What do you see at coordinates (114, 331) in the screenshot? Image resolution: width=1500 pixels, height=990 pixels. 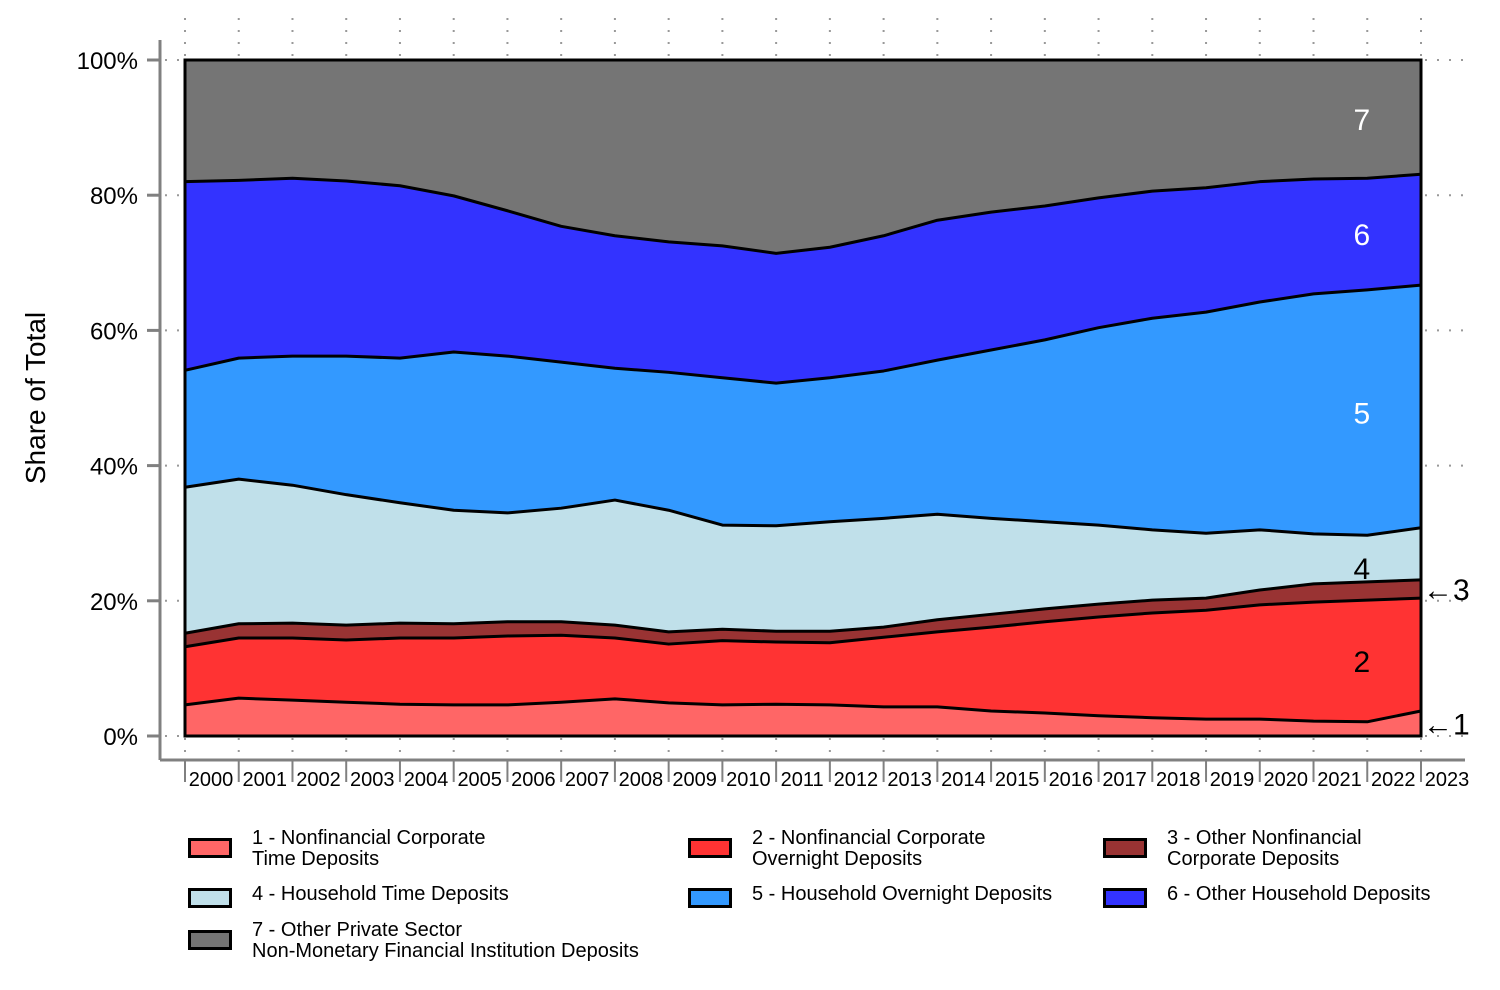 I see `y-tick-label: 60%` at bounding box center [114, 331].